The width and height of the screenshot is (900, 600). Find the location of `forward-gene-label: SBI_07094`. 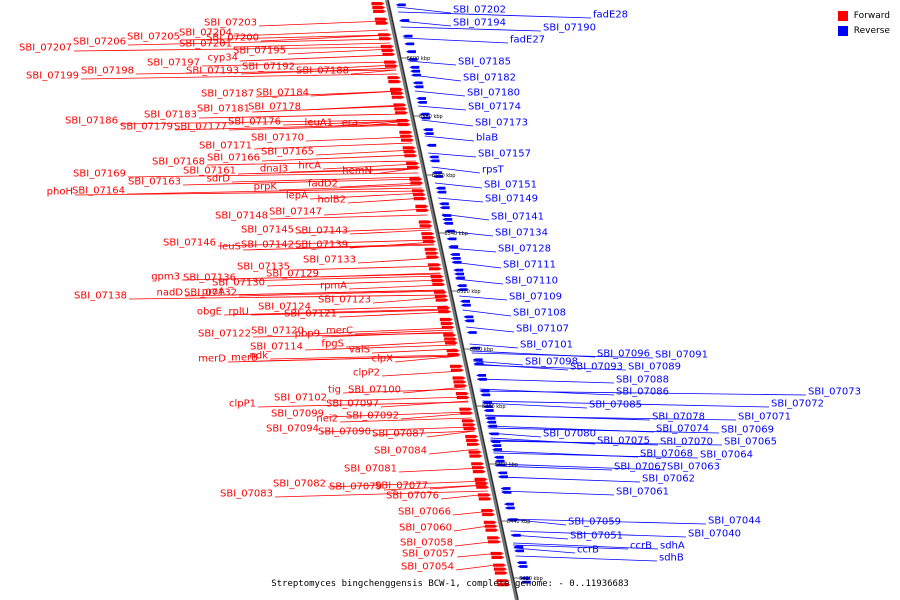

forward-gene-label: SBI_07094 is located at coordinates (292, 429).